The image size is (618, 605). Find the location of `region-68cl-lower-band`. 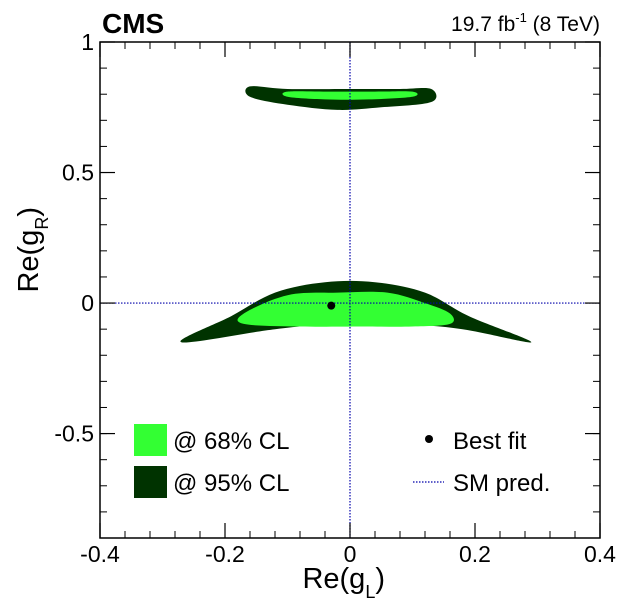

region-68cl-lower-band is located at coordinates (345, 309).